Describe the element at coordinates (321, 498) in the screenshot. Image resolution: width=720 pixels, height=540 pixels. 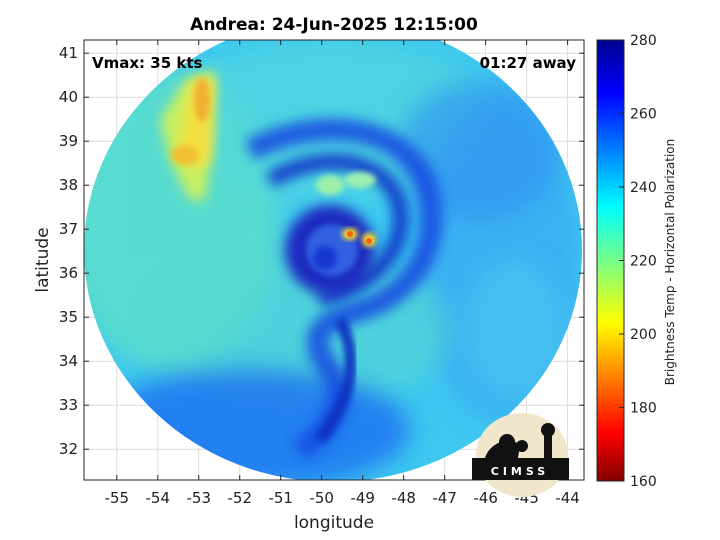
I see `x-tick-label: -50` at that location.